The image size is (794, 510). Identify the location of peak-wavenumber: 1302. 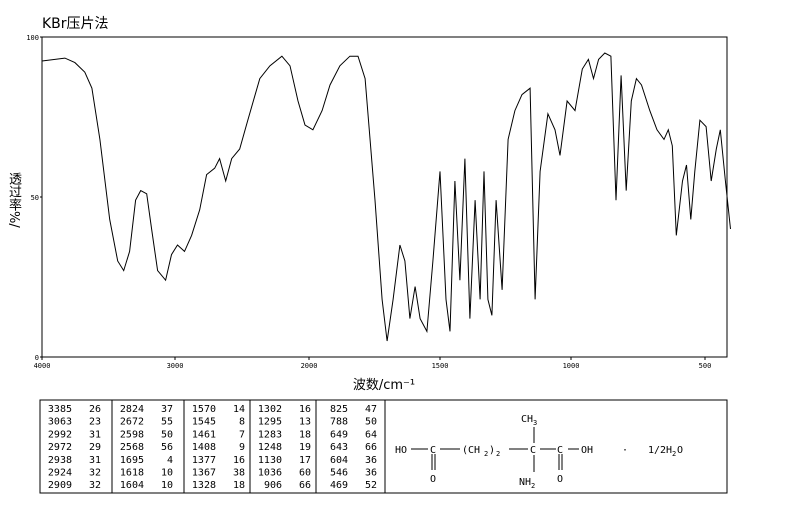
(270, 409).